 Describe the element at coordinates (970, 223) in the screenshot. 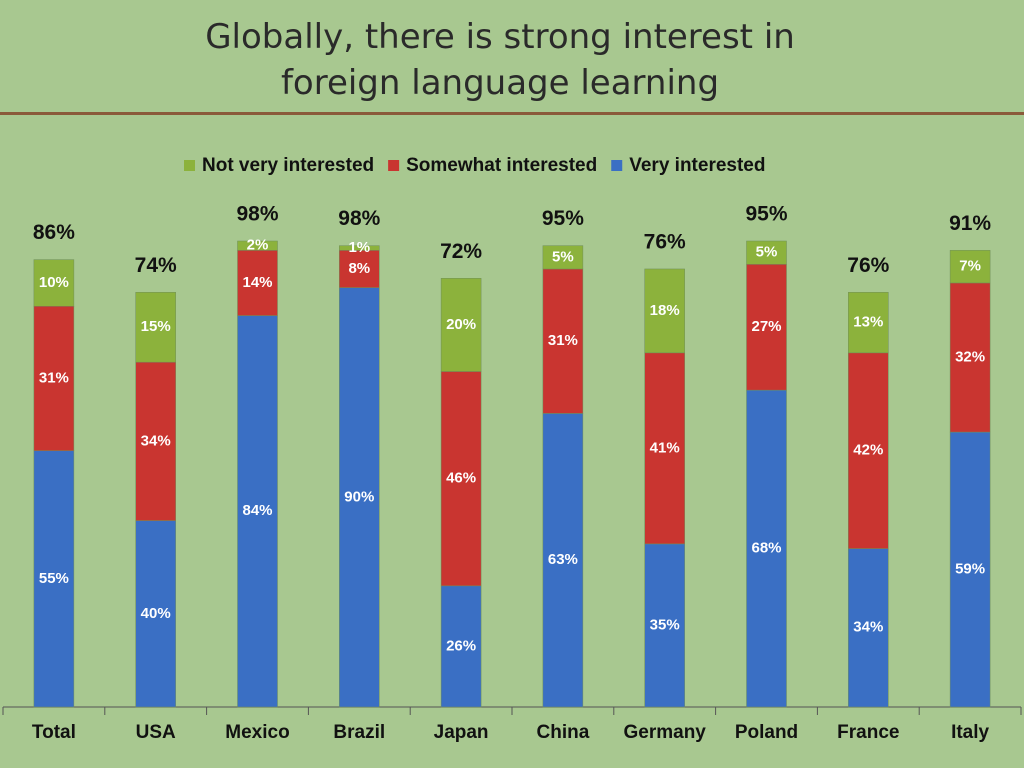

I see `total-label: 91%` at that location.